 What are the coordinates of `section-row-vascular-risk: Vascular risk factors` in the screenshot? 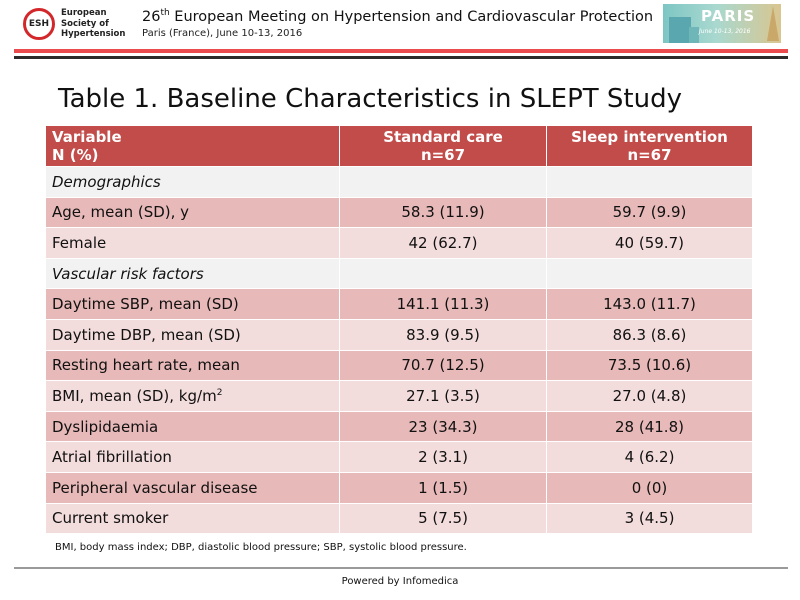 It's located at (399, 273).